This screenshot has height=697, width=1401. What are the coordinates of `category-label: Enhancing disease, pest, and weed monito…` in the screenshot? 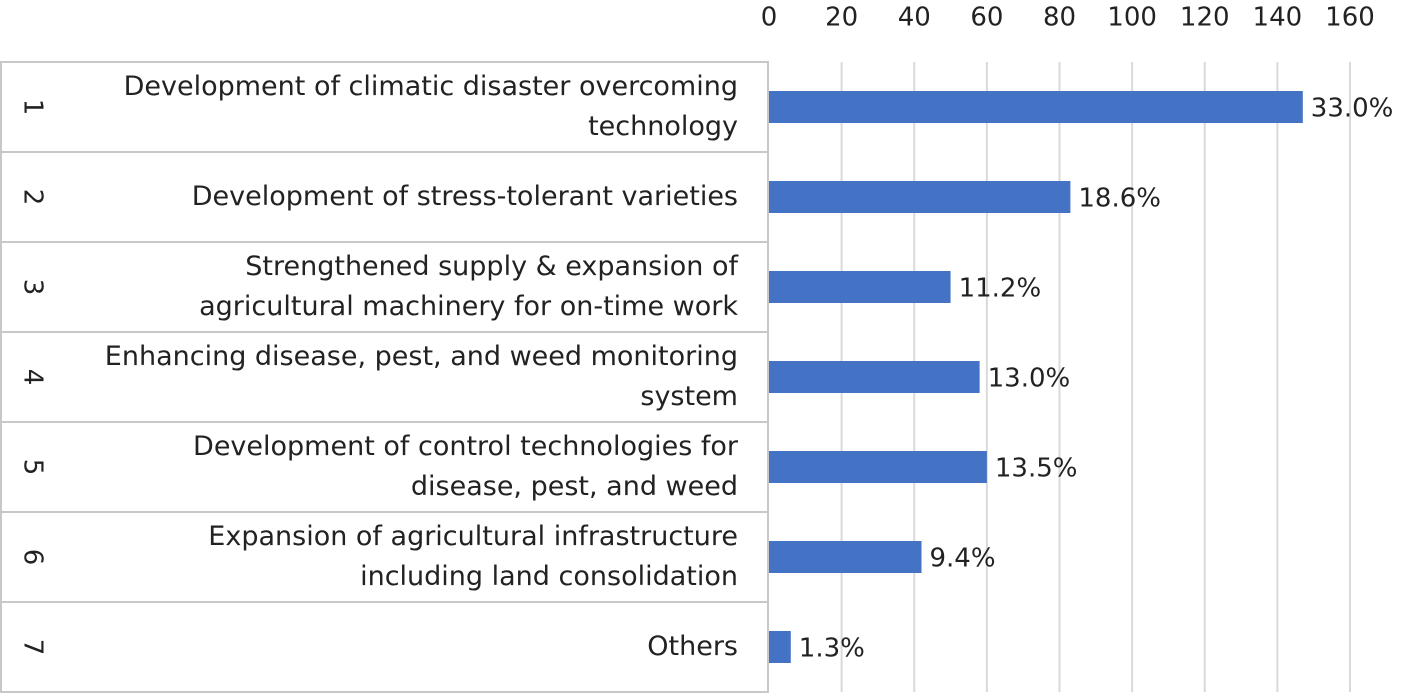 It's located at (421, 376).